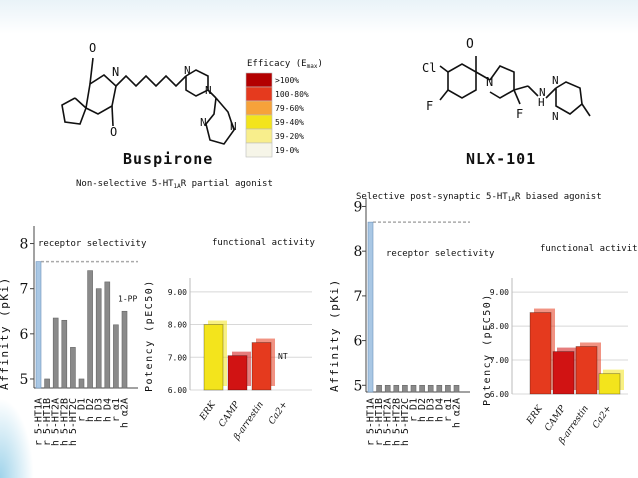 Image resolution: width=638 pixels, height=478 pixels. What do you see at coordinates (264, 243) in the screenshot?
I see `bus-potency-title: functional activity` at bounding box center [264, 243].